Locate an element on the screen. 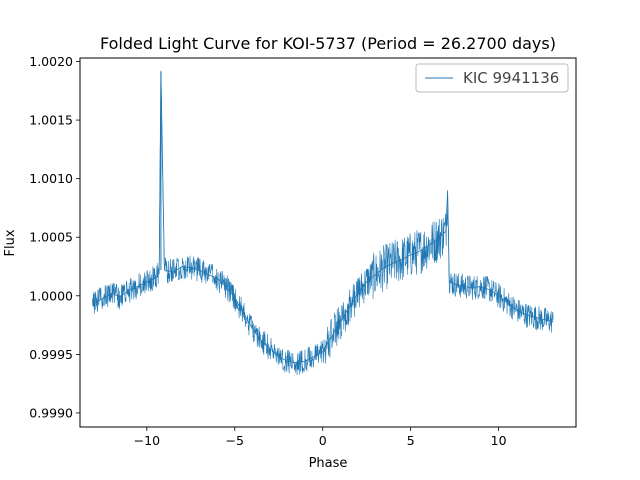 The image size is (640, 480). y-tick-label: 1.0020 is located at coordinates (51, 61).